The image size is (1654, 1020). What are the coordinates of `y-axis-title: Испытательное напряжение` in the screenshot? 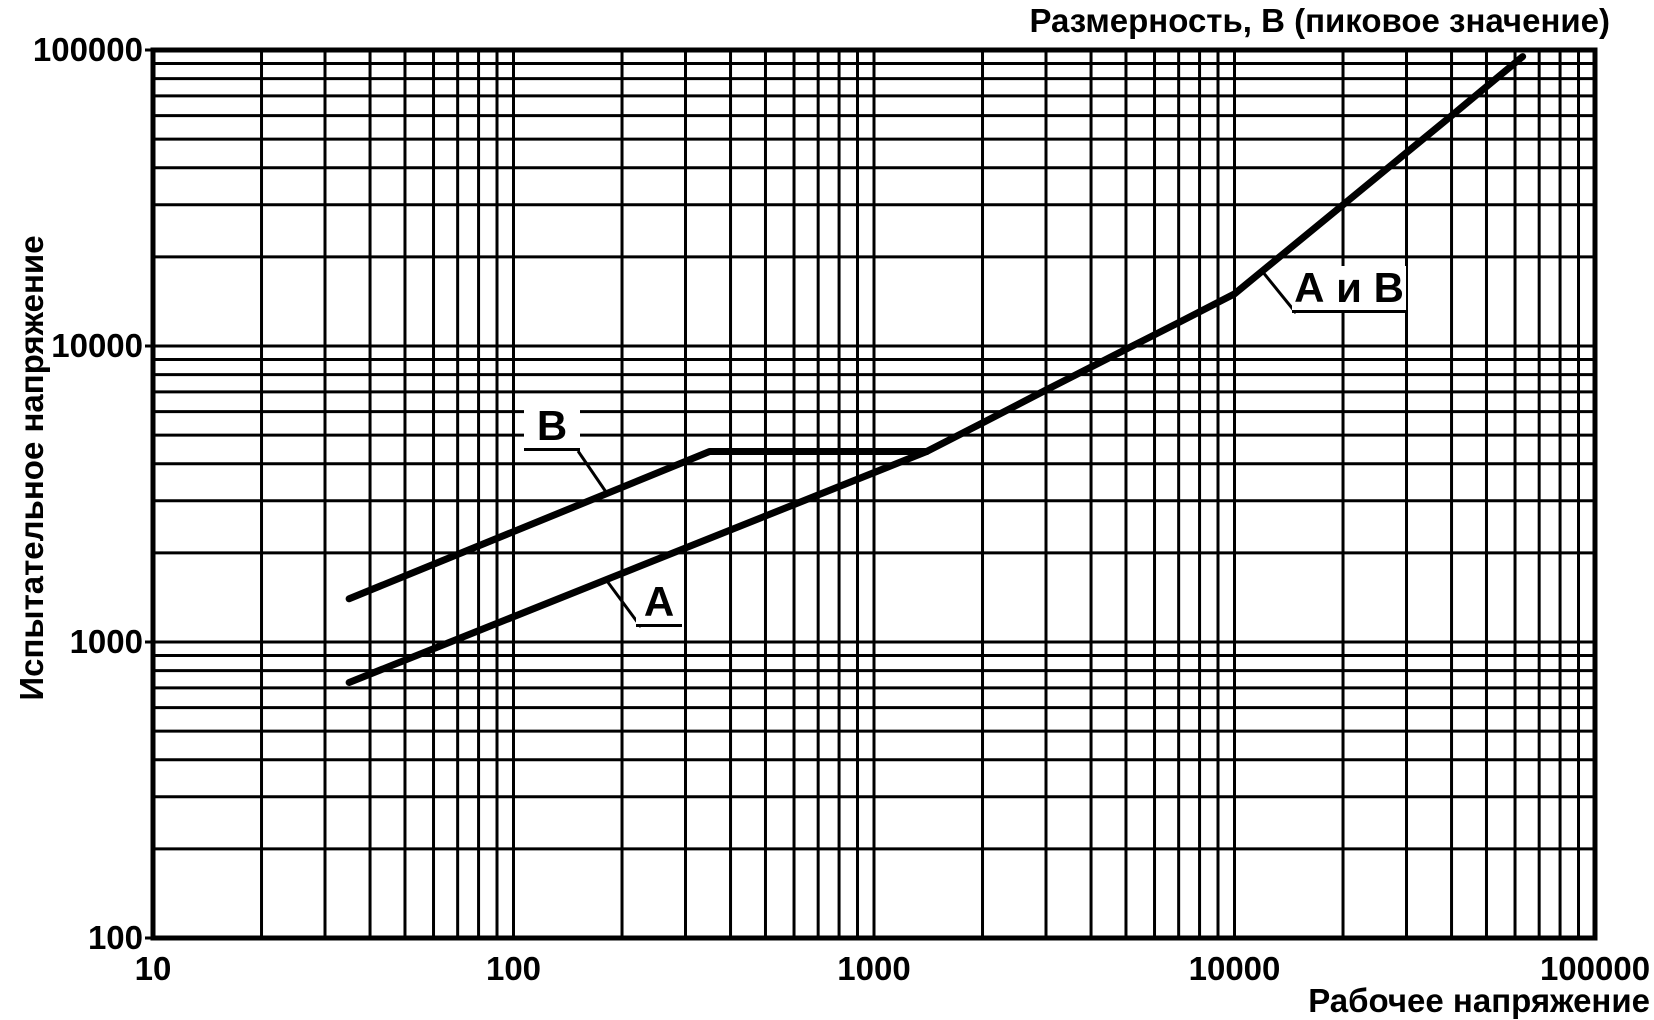 It's located at (31, 468).